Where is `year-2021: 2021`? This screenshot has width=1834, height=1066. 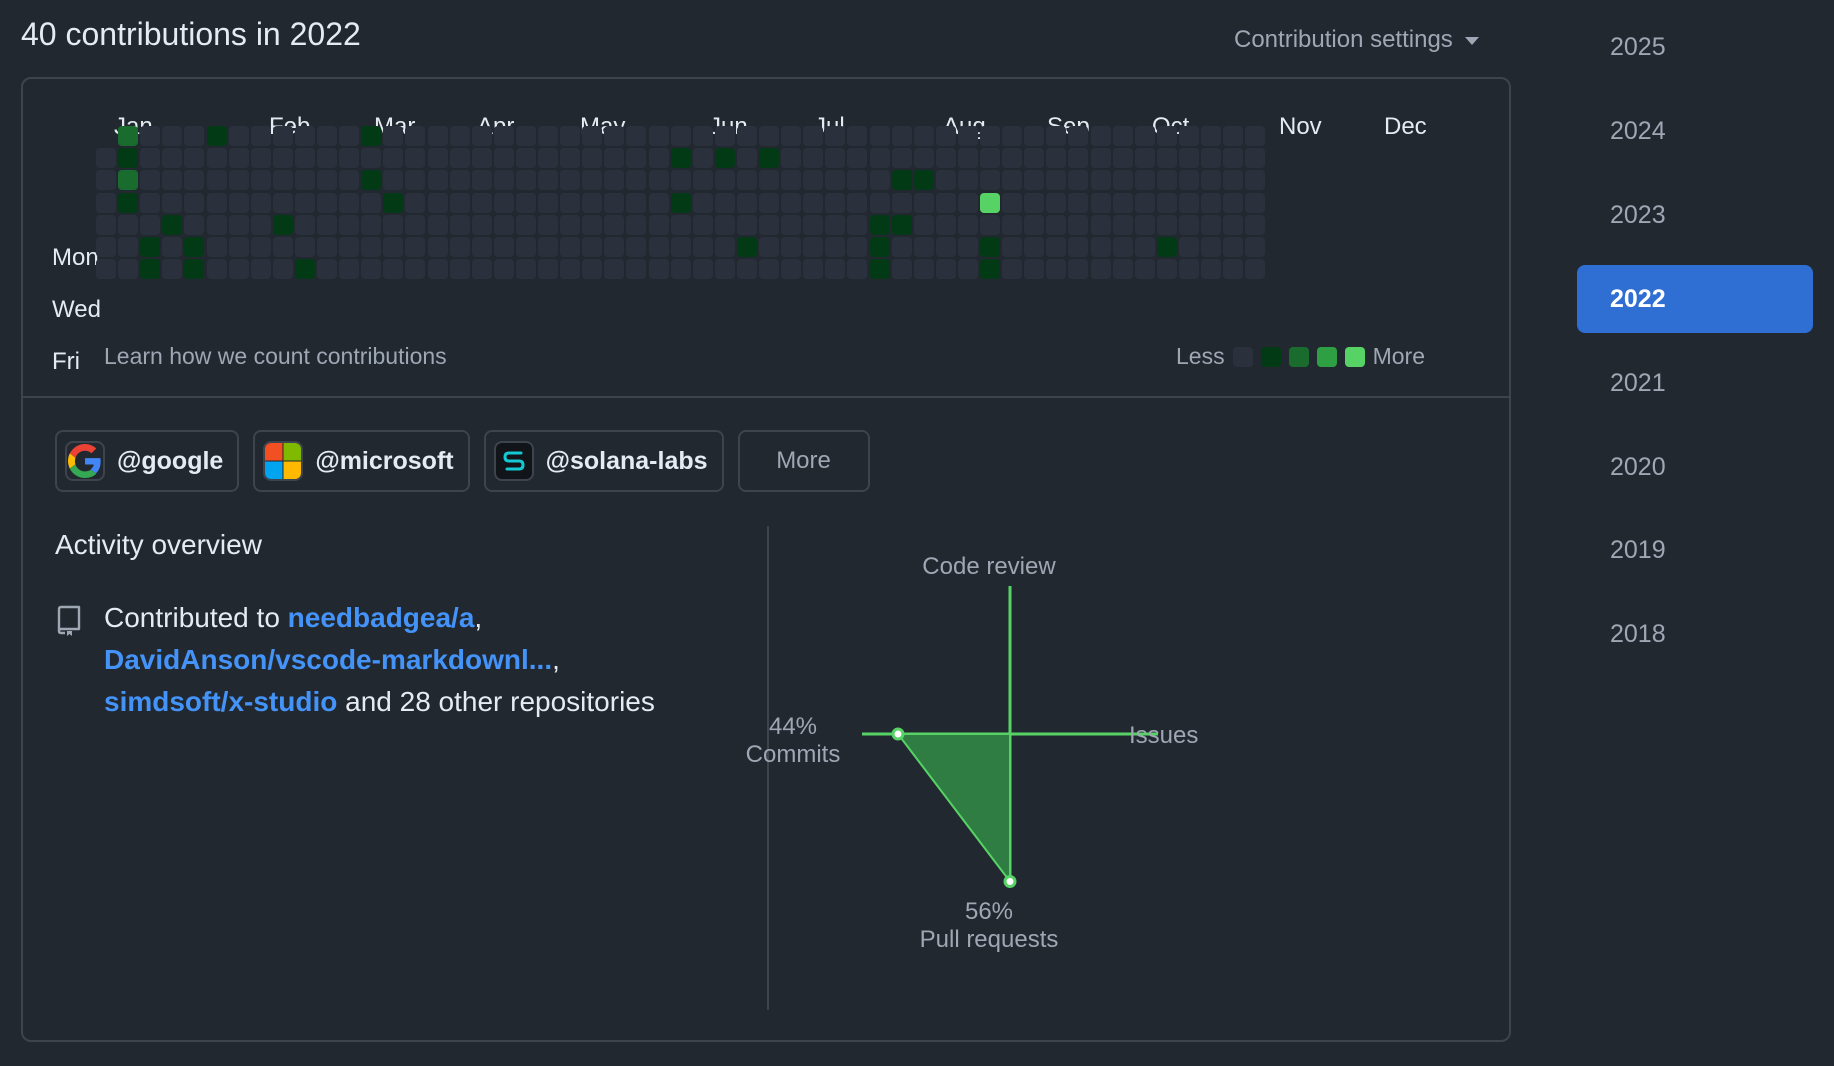 year-2021: 2021 is located at coordinates (1638, 382).